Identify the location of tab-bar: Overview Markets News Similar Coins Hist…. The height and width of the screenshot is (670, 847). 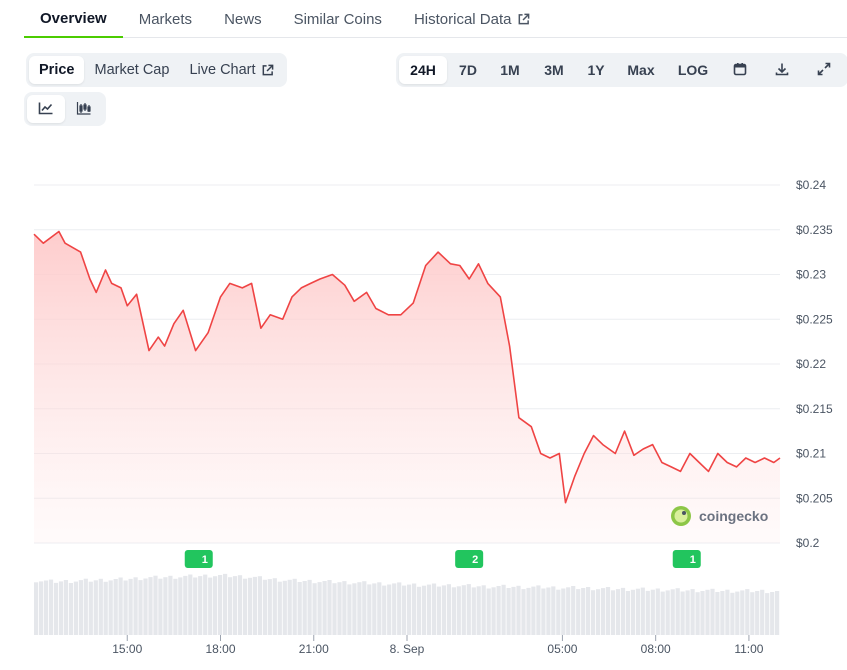
(435, 19).